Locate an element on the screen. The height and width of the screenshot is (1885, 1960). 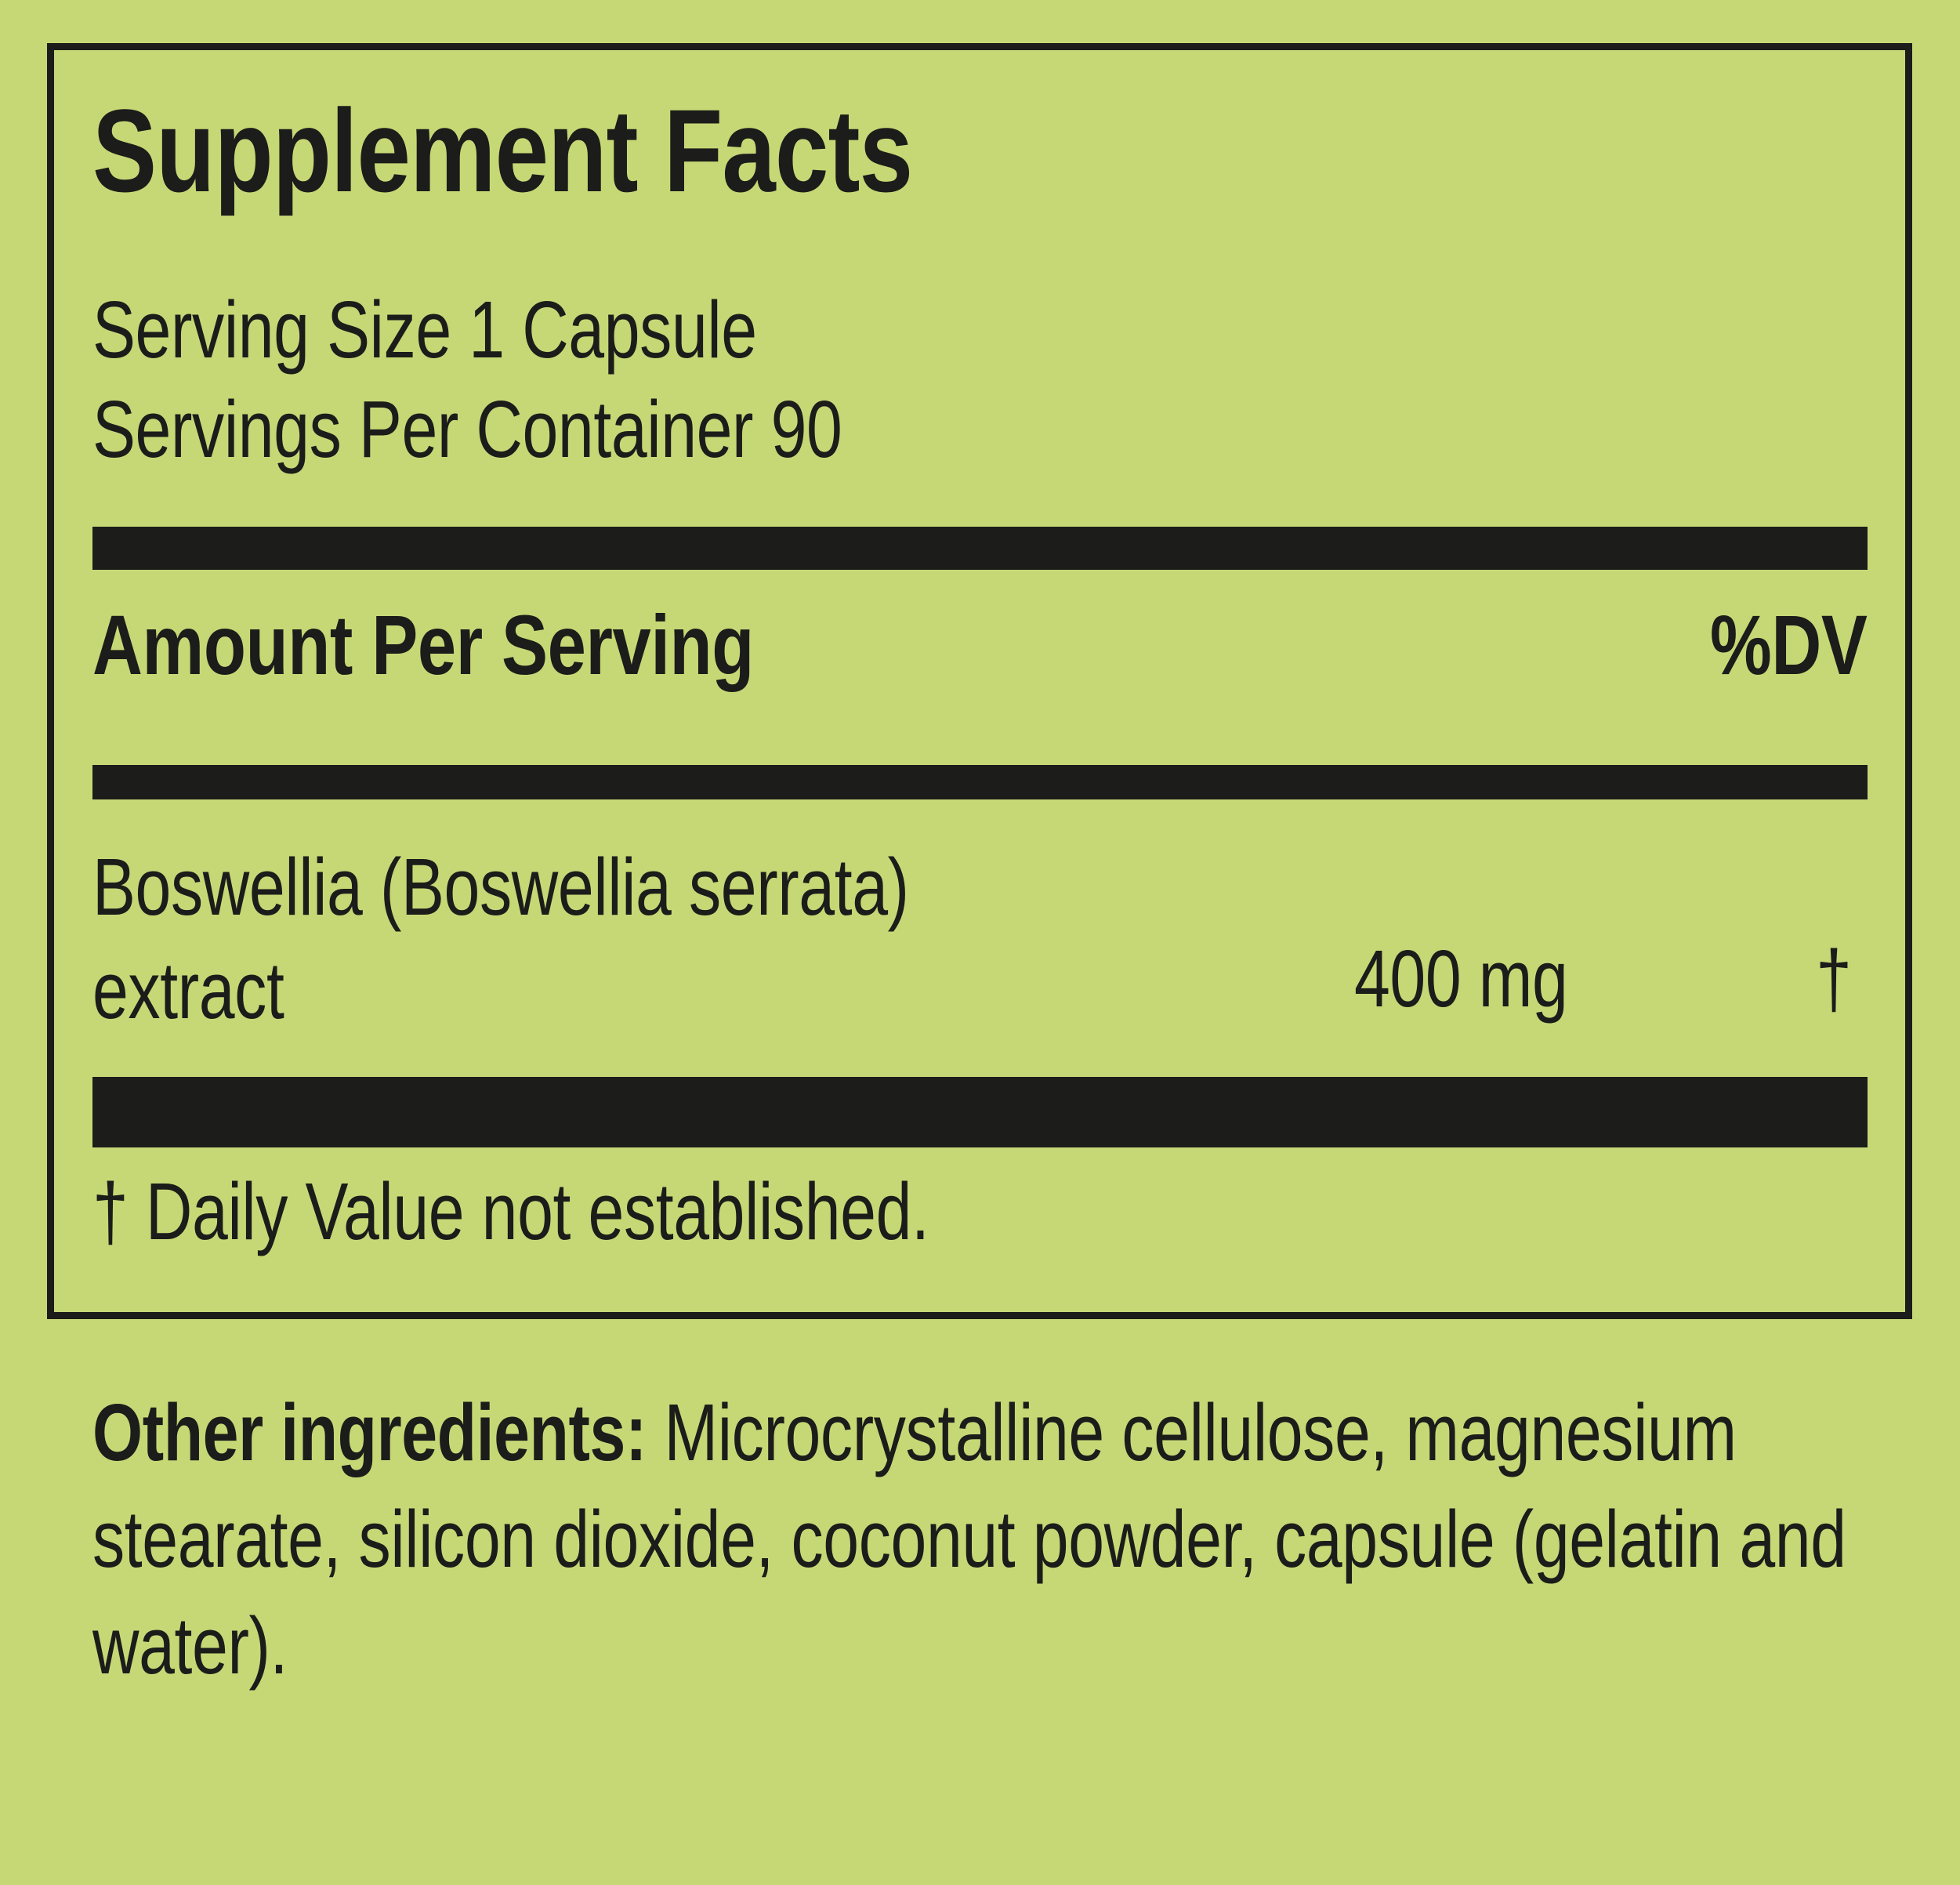
ingredient-amount: 400 mg is located at coordinates (1461, 979).